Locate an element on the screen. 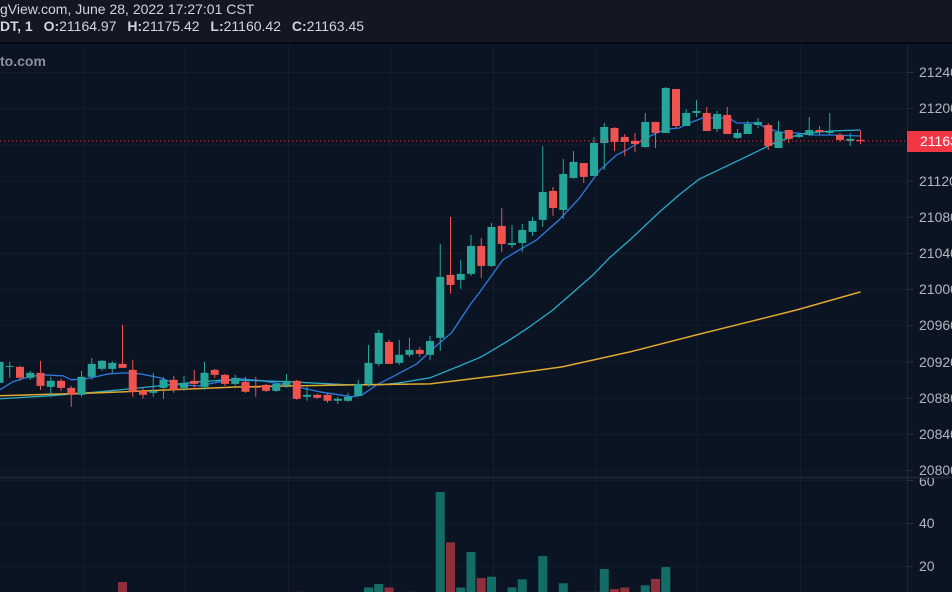 The height and width of the screenshot is (592, 952). volume-pane is located at coordinates (394, 542).